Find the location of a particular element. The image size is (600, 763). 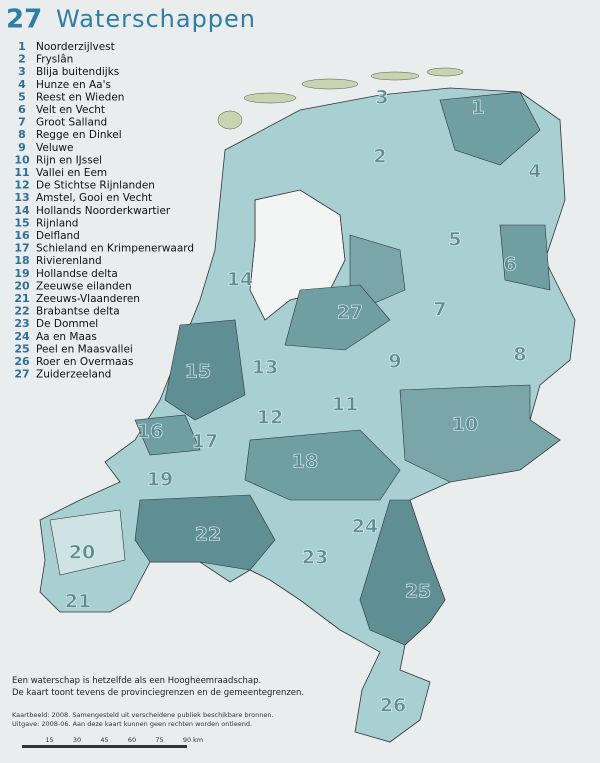

legend-number: 10 is located at coordinates (22, 159).